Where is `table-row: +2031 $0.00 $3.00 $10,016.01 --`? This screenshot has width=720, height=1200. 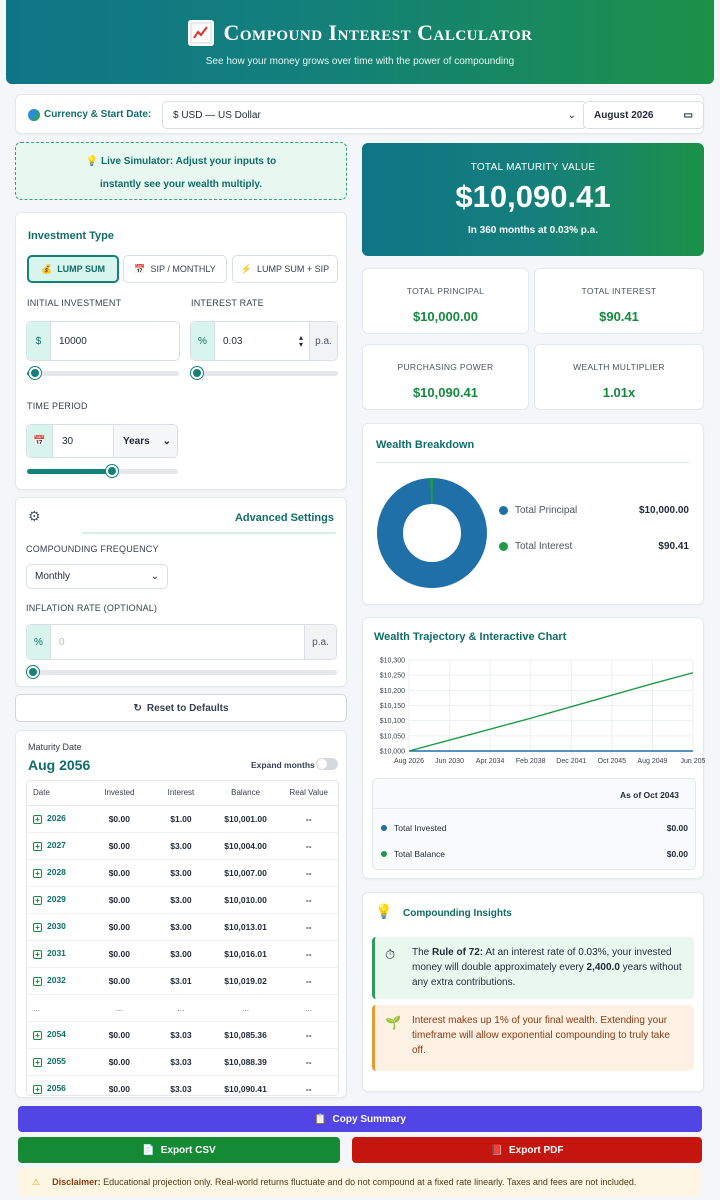
table-row: +2031 $0.00 $3.00 $10,016.01 -- is located at coordinates (182, 954).